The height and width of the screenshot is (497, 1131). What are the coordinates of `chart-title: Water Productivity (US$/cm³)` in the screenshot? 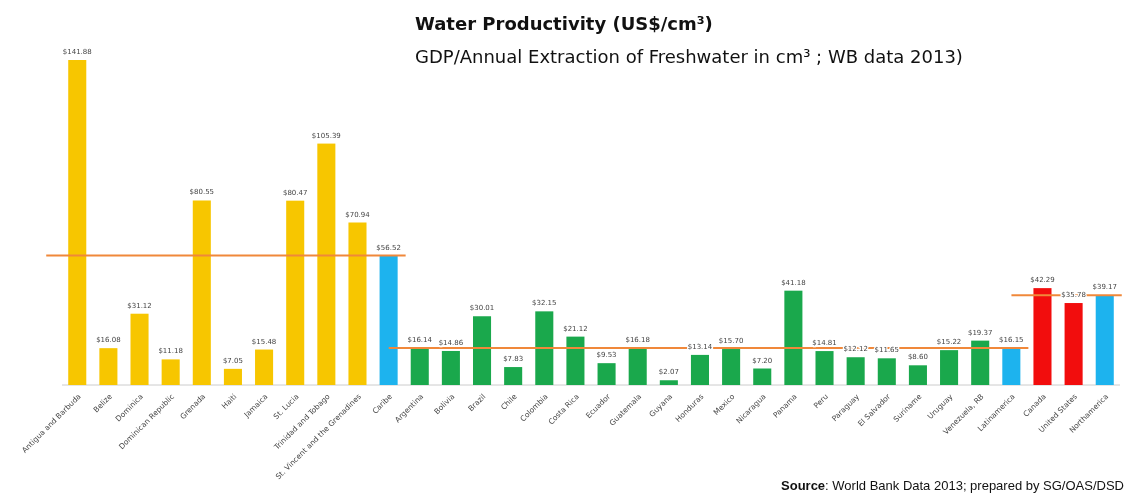 It's located at (564, 23).